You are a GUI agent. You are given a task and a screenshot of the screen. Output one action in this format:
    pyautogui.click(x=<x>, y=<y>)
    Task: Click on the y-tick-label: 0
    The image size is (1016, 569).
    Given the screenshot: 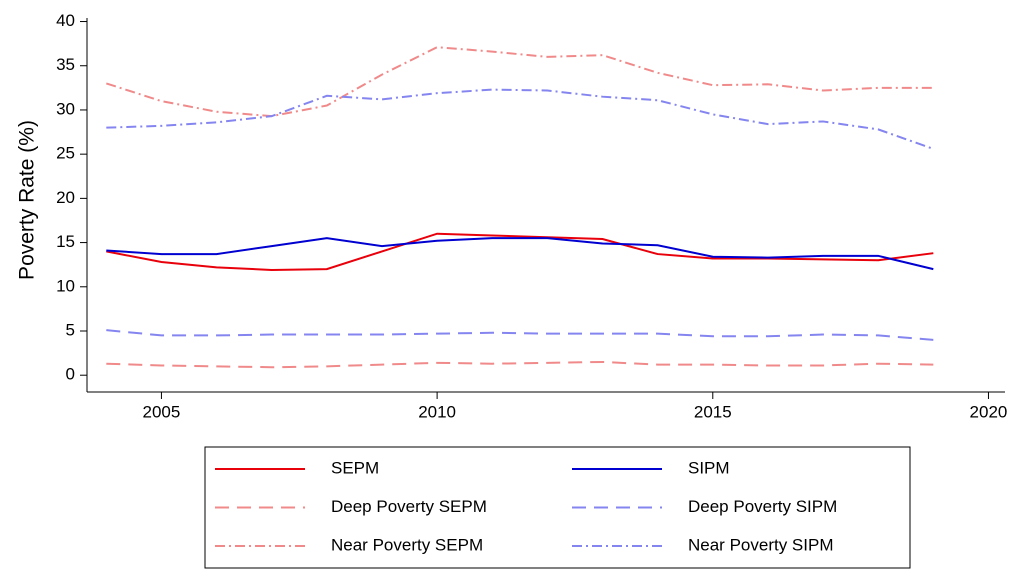 What is the action you would take?
    pyautogui.click(x=70, y=374)
    